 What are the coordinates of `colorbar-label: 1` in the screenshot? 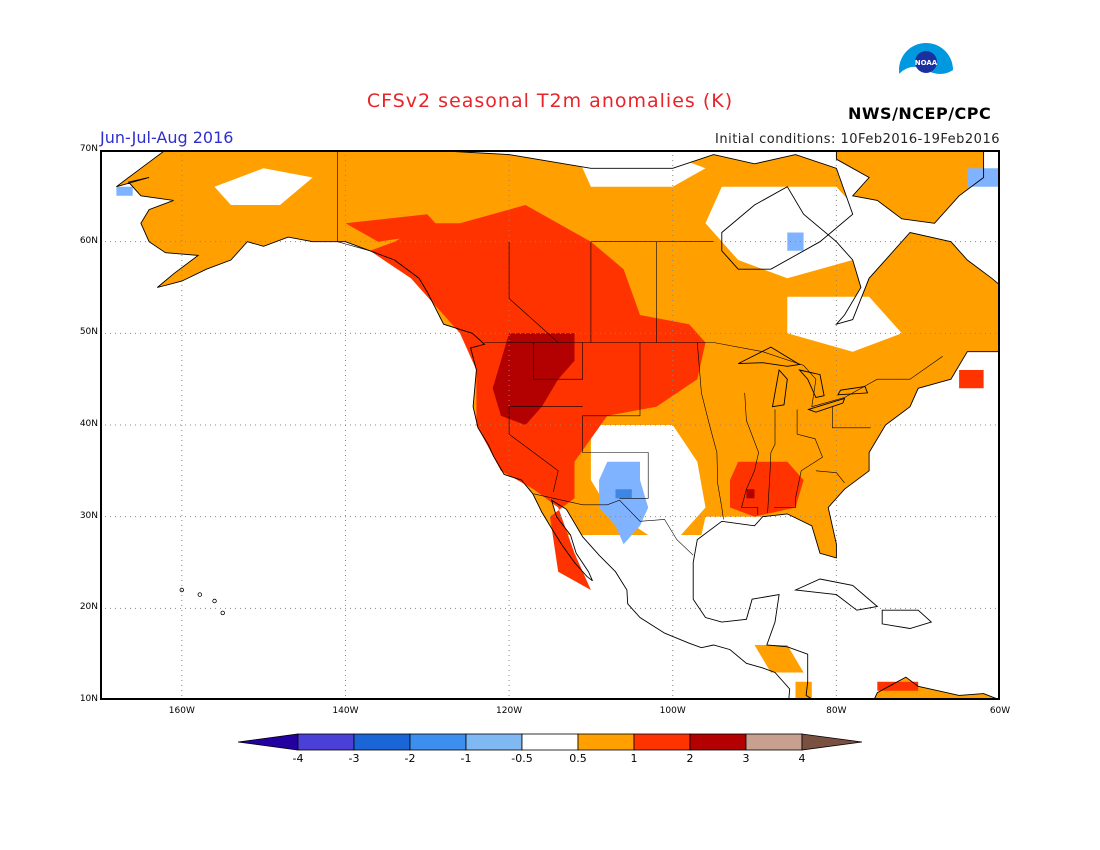 It's located at (634, 758).